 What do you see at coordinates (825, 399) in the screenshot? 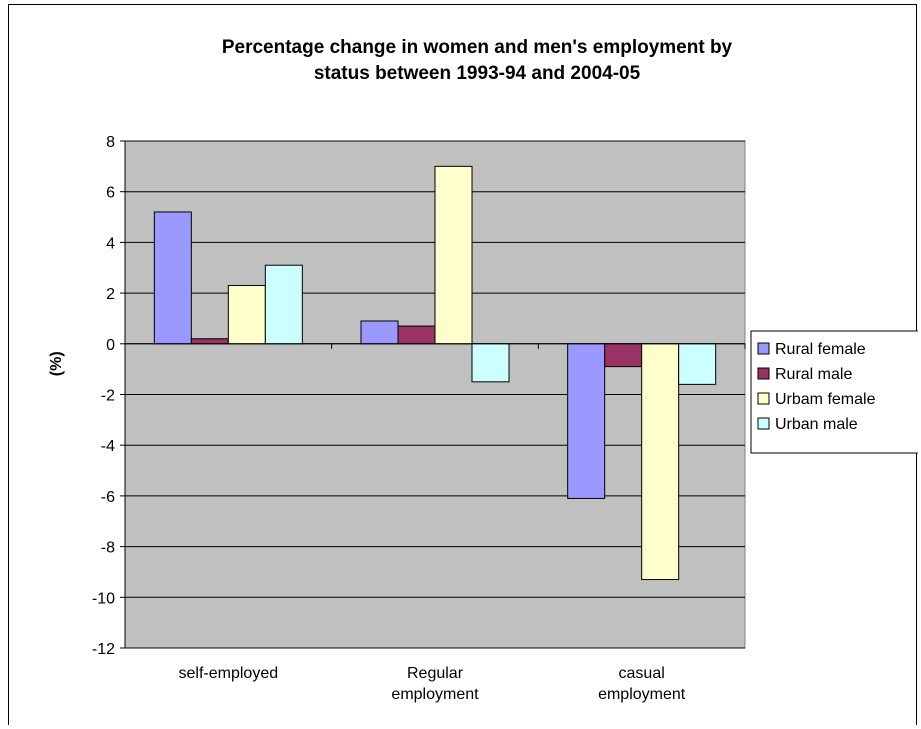
I see `legend-label: Urbam female` at bounding box center [825, 399].